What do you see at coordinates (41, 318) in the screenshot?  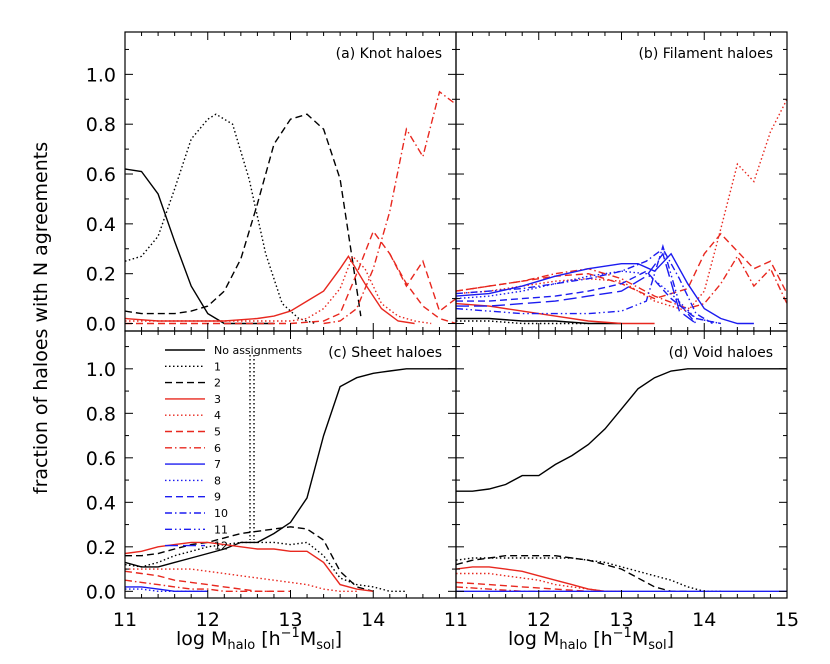 I see `y-axis-label: fraction of haloes with N agreements` at bounding box center [41, 318].